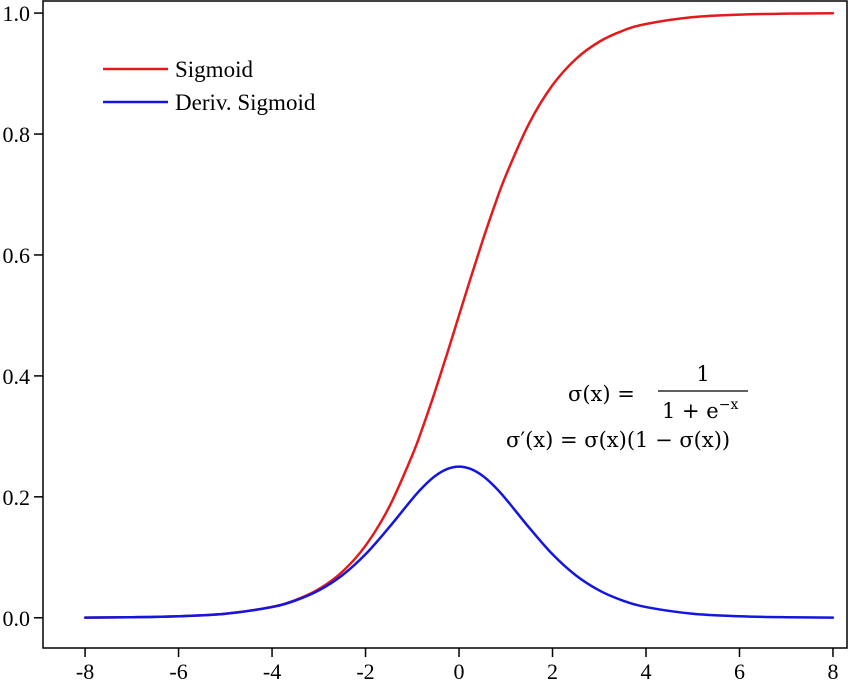 The height and width of the screenshot is (682, 850). I want to click on x-tick-label: 8, so click(832, 670).